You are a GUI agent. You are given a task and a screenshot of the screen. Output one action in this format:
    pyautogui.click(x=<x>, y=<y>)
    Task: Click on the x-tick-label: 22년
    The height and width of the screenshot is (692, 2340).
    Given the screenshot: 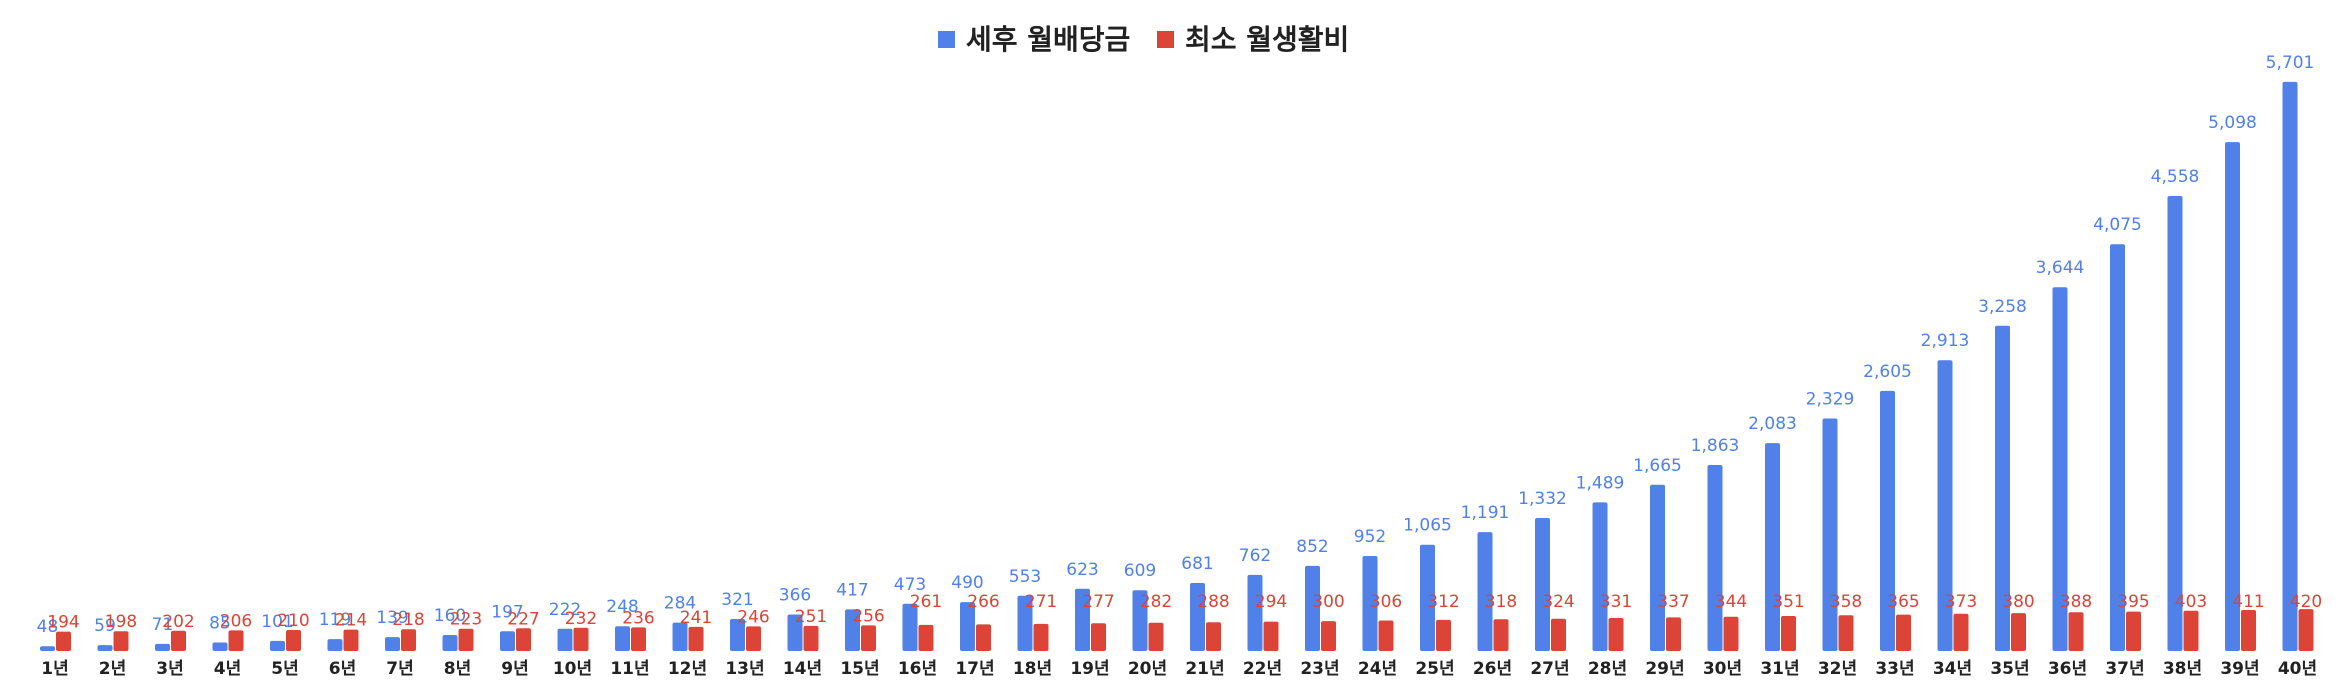 What is the action you would take?
    pyautogui.click(x=1262, y=669)
    